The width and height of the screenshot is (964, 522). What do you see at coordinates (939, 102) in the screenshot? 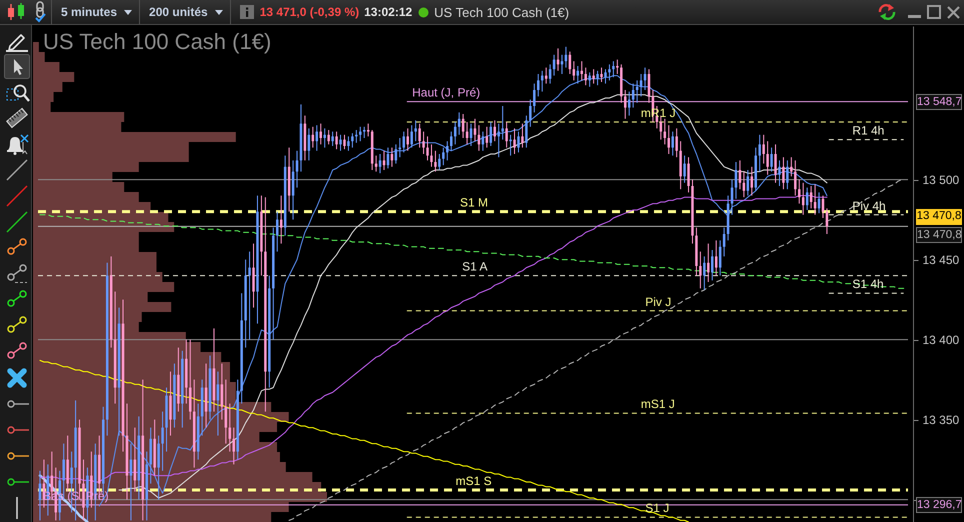
I see `text: 13 548,7` at bounding box center [939, 102].